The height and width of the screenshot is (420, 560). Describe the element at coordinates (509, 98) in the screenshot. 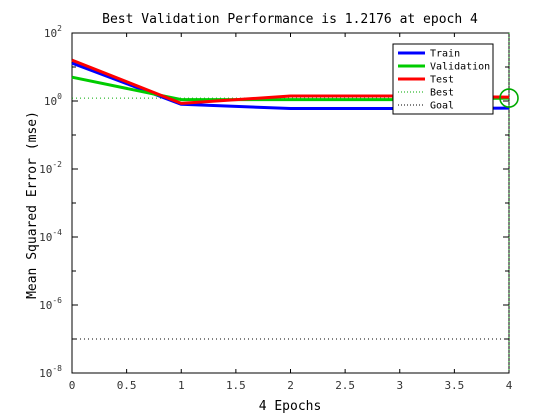

I see `best-marker` at that location.